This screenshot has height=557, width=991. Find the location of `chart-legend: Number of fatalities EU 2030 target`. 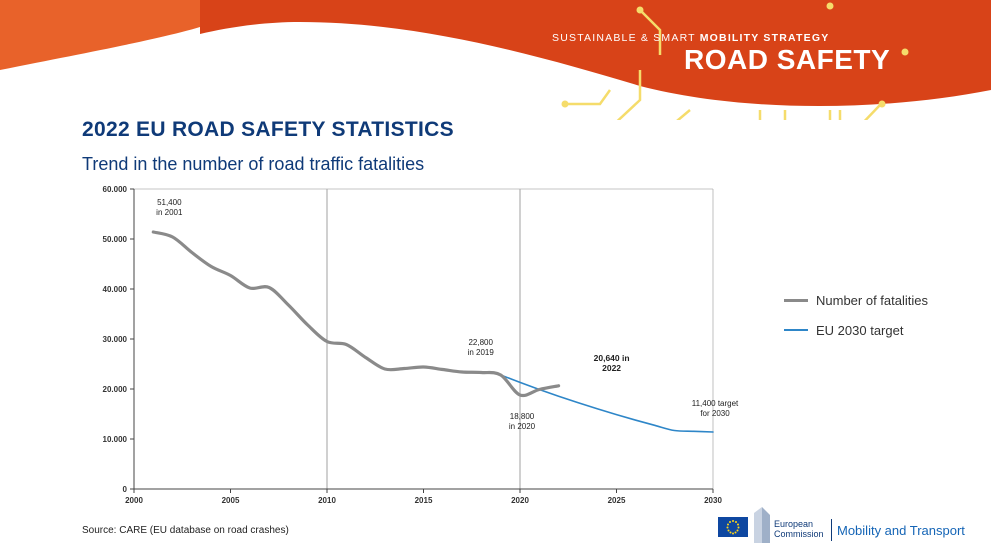

chart-legend: Number of fatalities EU 2030 target is located at coordinates (856, 315).